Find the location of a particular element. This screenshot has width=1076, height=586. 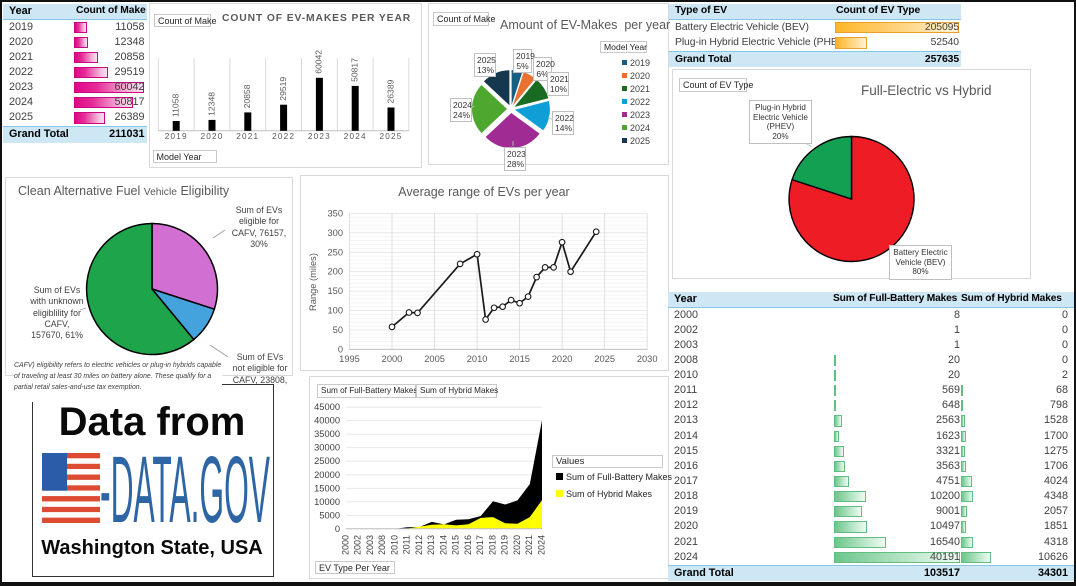

svg-text: 1995 is located at coordinates (349, 359).